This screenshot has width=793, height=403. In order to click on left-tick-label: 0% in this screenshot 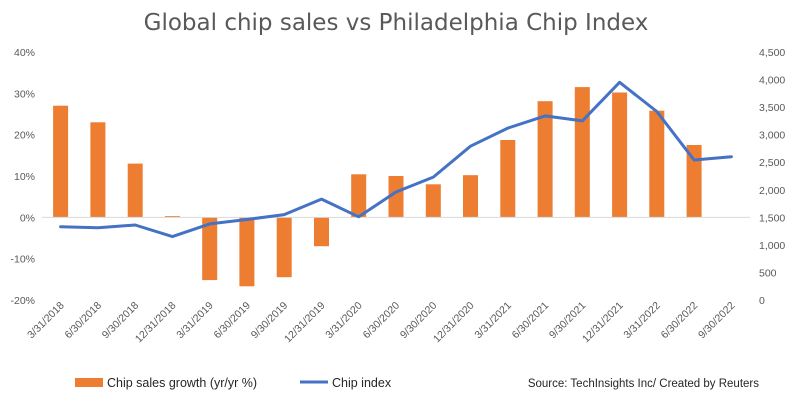, I will do `click(27, 218)`.